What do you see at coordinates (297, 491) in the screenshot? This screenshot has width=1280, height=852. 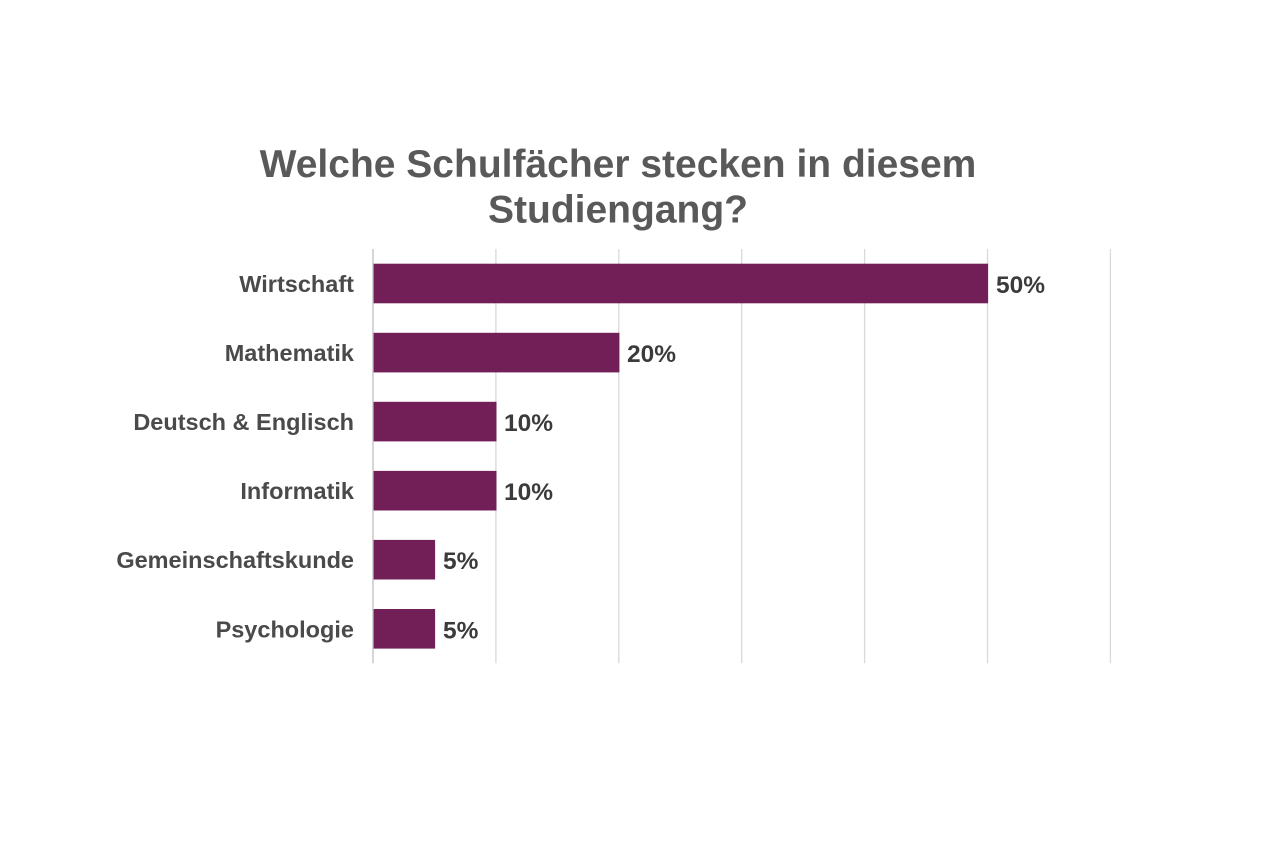 I see `svg-text: Informatik` at bounding box center [297, 491].